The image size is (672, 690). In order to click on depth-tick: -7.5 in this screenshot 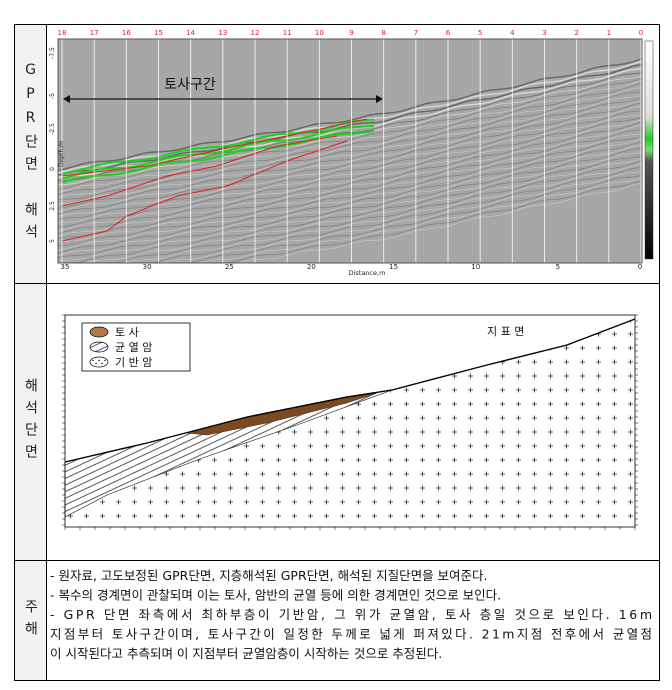, I will do `click(52, 52)`.